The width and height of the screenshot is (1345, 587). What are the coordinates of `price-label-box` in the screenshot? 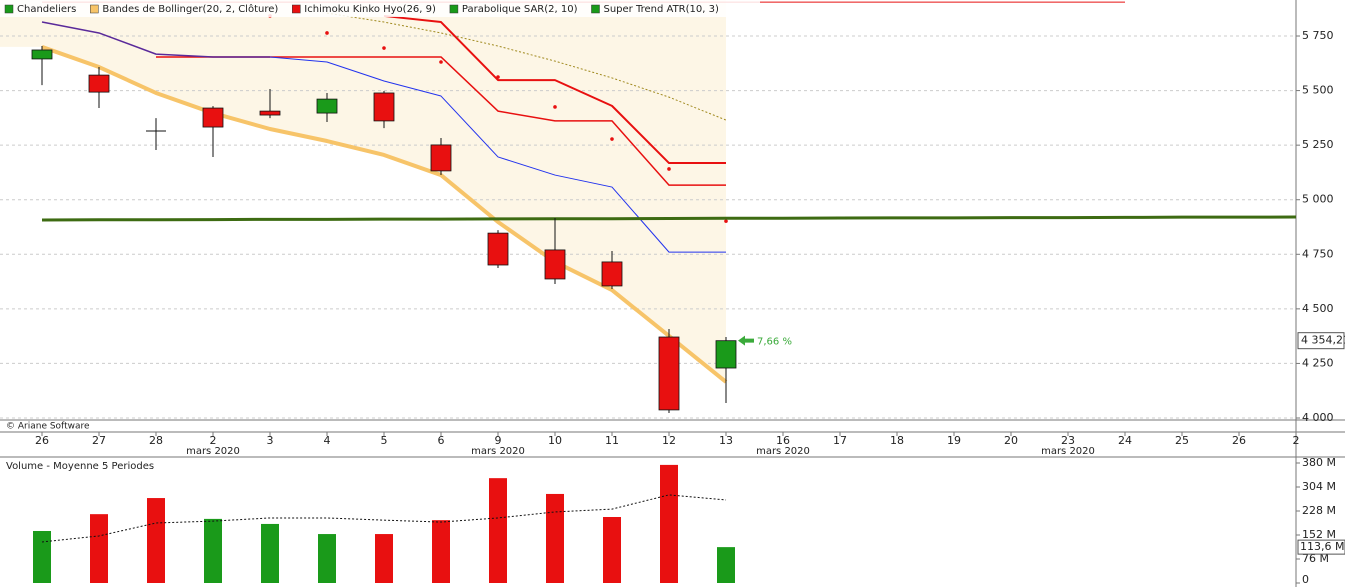 It's located at (1321, 341).